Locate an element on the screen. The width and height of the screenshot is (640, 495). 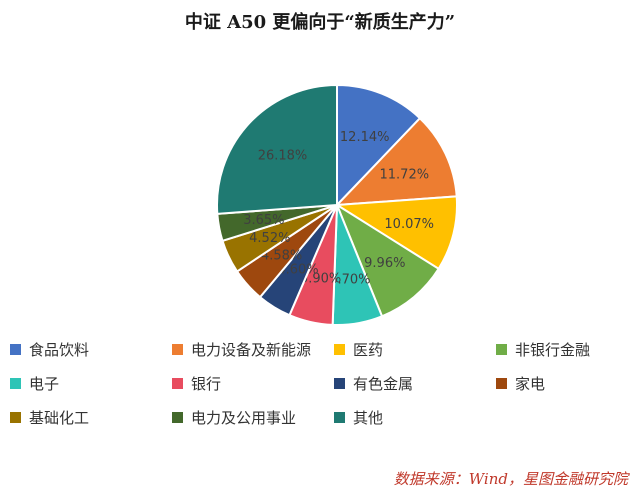
slice-value-label: 3.65% is located at coordinates (263, 220).